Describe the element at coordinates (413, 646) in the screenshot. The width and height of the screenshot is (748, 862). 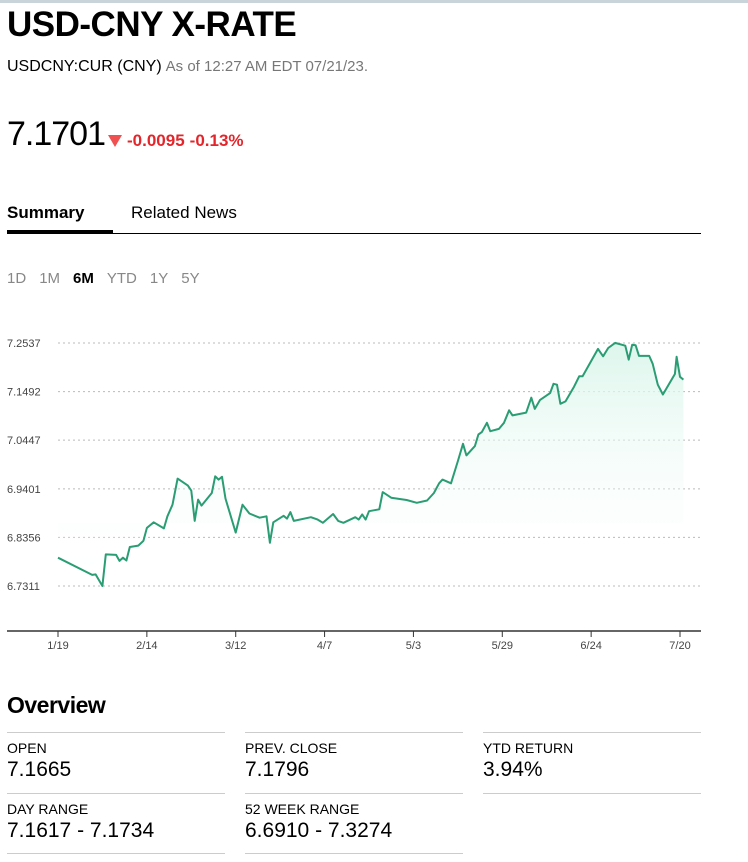
I see `x-tick-label: 5/3` at that location.